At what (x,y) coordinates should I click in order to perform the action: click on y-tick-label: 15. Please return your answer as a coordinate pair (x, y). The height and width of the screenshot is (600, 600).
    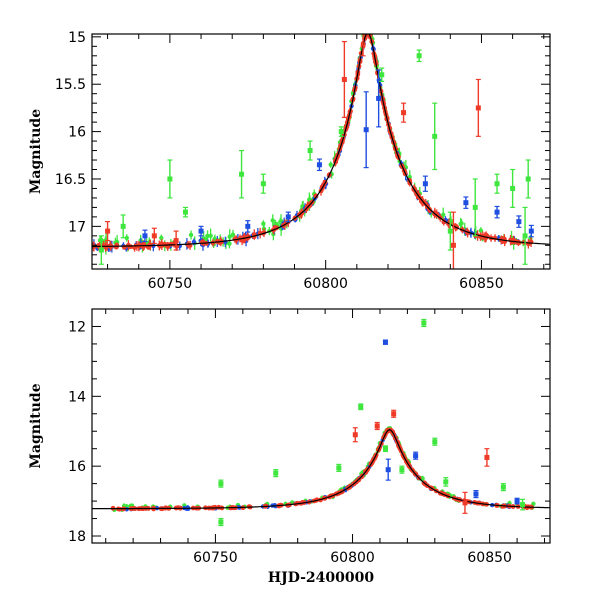
    Looking at the image, I should click on (77, 38).